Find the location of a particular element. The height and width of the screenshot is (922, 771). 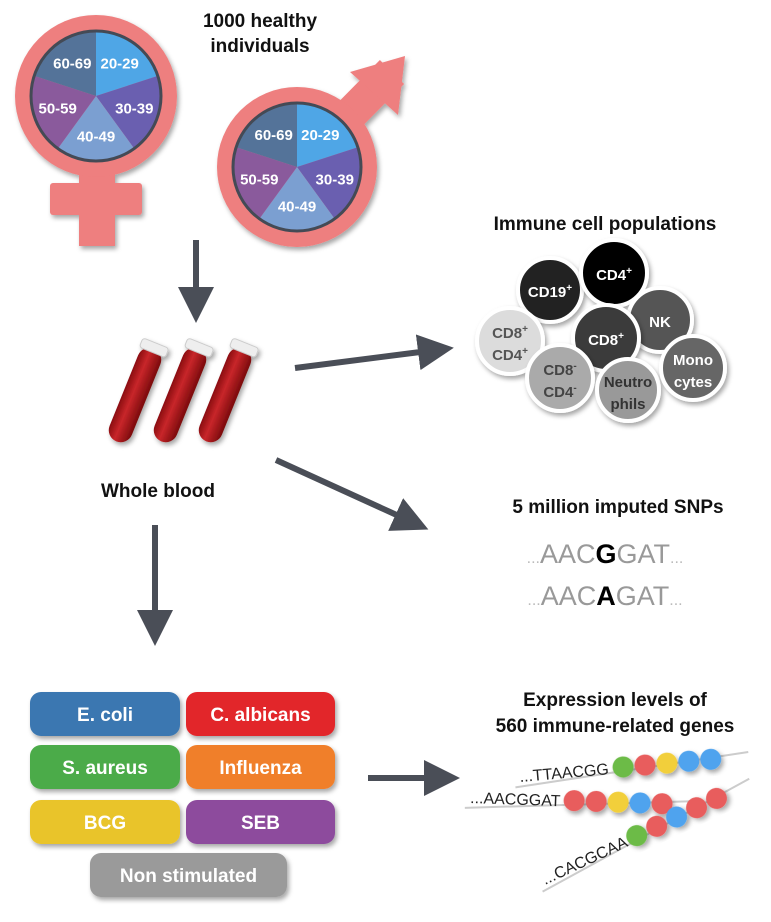

snp-allele: G is located at coordinates (606, 554).